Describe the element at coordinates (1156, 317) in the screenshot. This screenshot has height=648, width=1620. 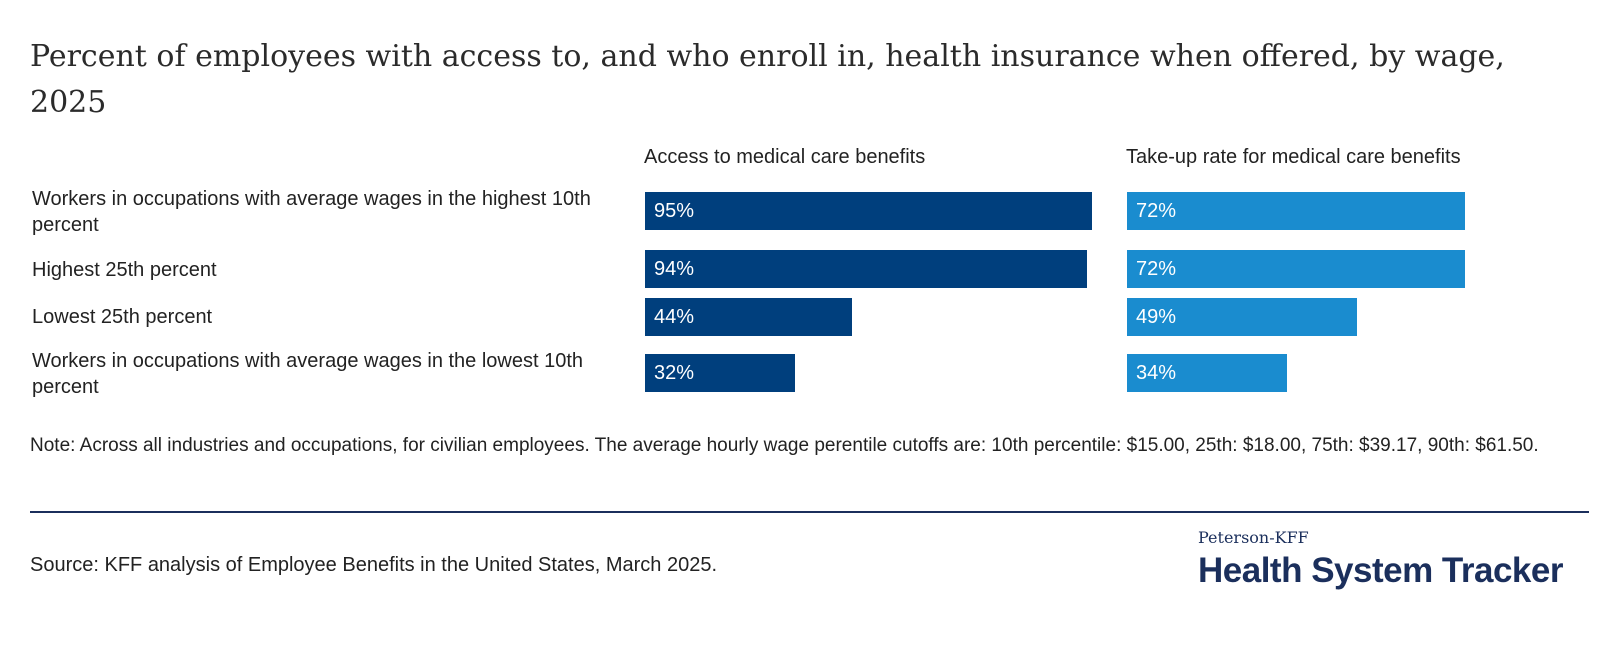
I see `bar-value-label: 49%` at that location.